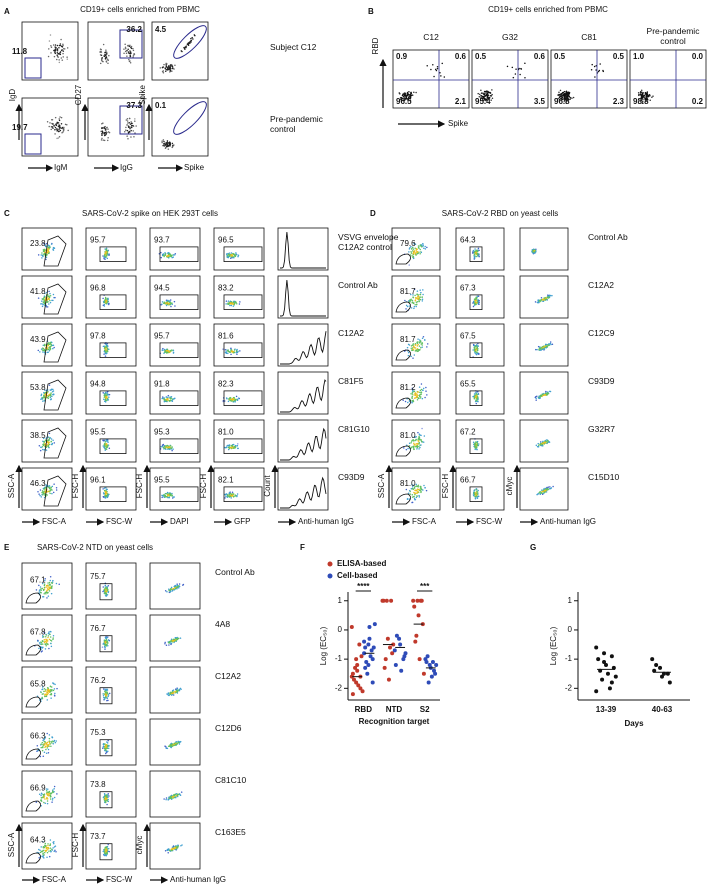 The height and width of the screenshot is (886, 726). Describe the element at coordinates (20, 51) in the screenshot. I see `gate-value: 11.8` at that location.